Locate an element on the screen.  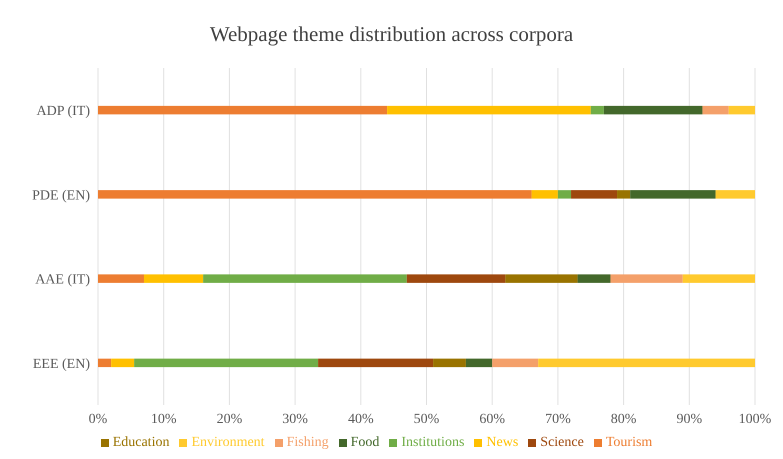
legend-label: Science is located at coordinates (562, 442).